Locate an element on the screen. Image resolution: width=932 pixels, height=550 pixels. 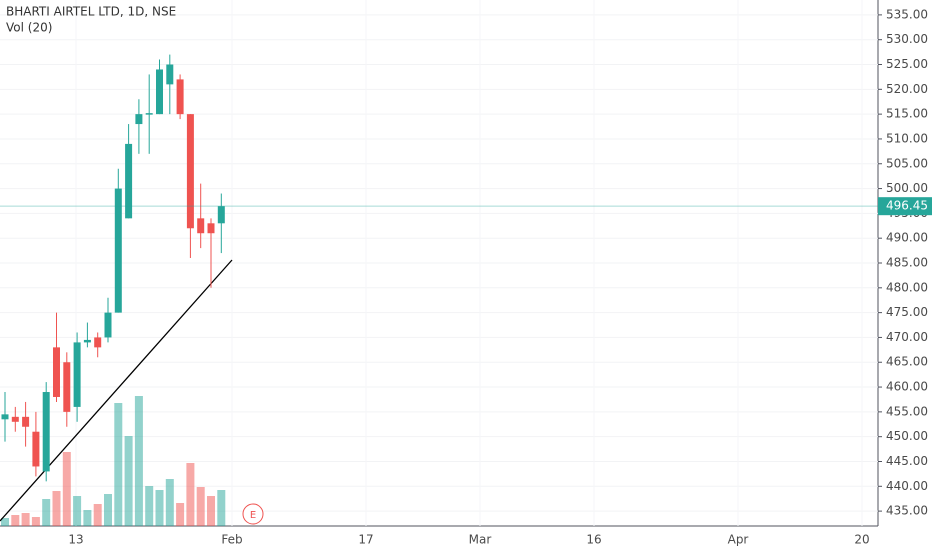
y-tick-label: 525.00 is located at coordinates (907, 64).